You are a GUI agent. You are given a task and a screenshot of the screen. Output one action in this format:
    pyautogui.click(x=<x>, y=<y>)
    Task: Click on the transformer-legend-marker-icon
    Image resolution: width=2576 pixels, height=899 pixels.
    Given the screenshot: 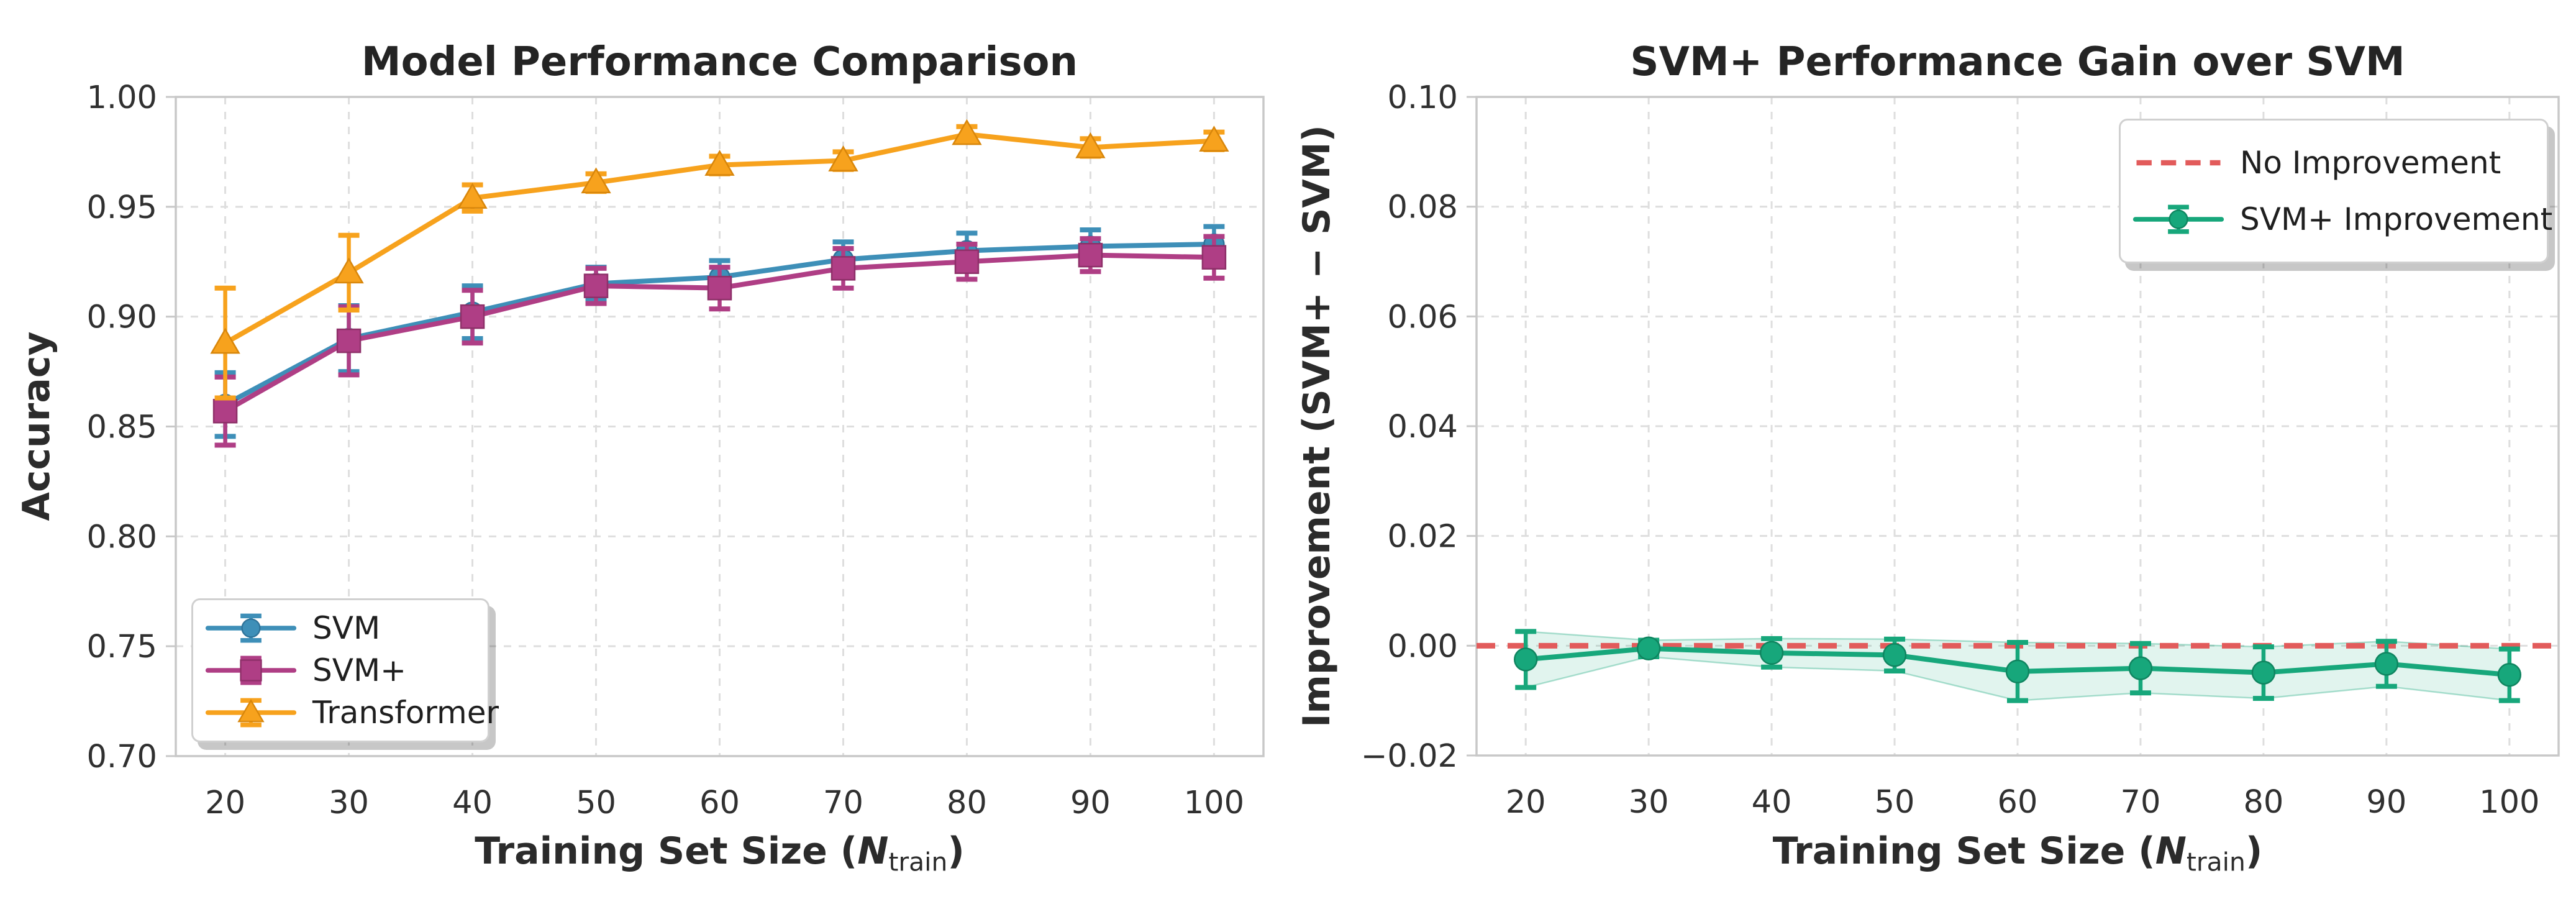 What is the action you would take?
    pyautogui.click(x=251, y=713)
    